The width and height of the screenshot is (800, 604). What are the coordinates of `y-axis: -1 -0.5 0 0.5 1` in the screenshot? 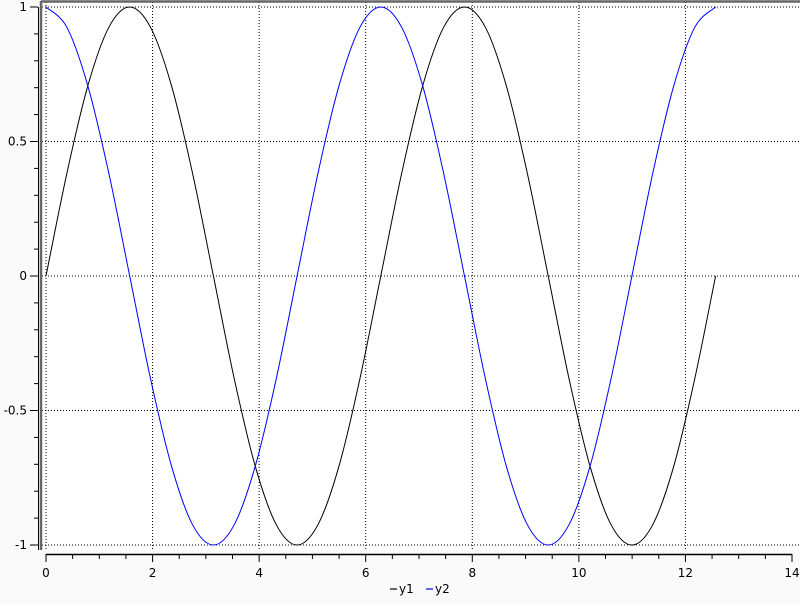 It's located at (21, 276).